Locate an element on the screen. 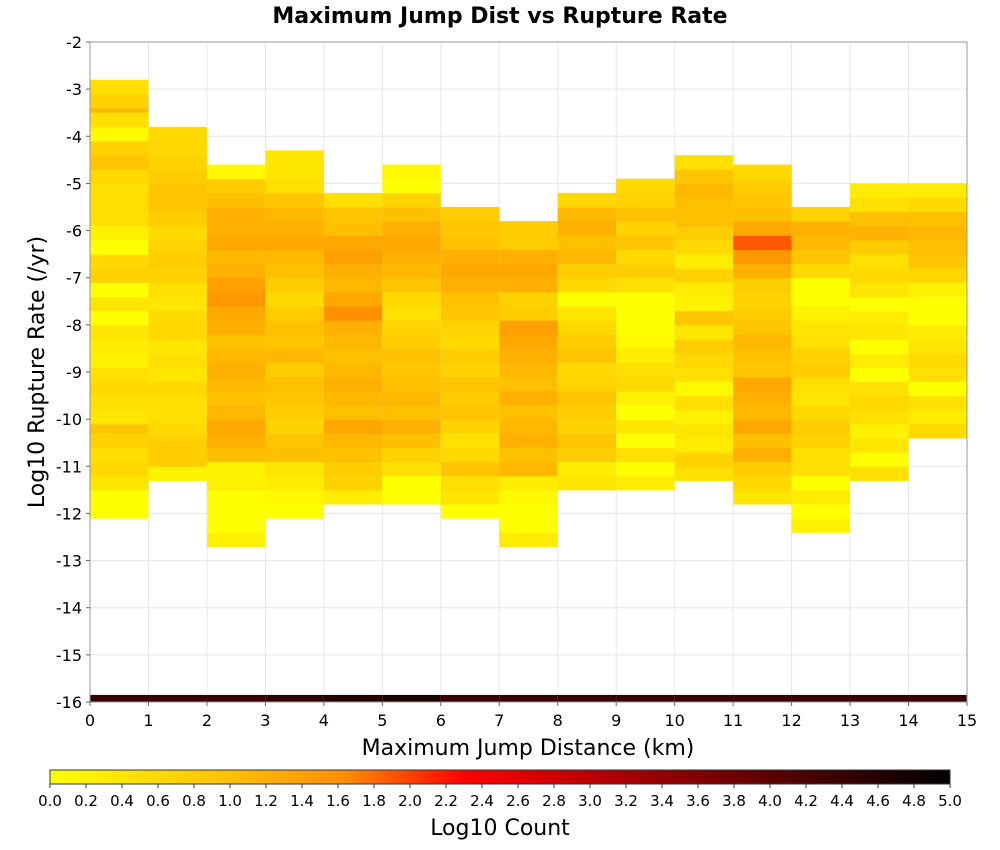  colorbar-tick-label: 4.6 is located at coordinates (878, 801).